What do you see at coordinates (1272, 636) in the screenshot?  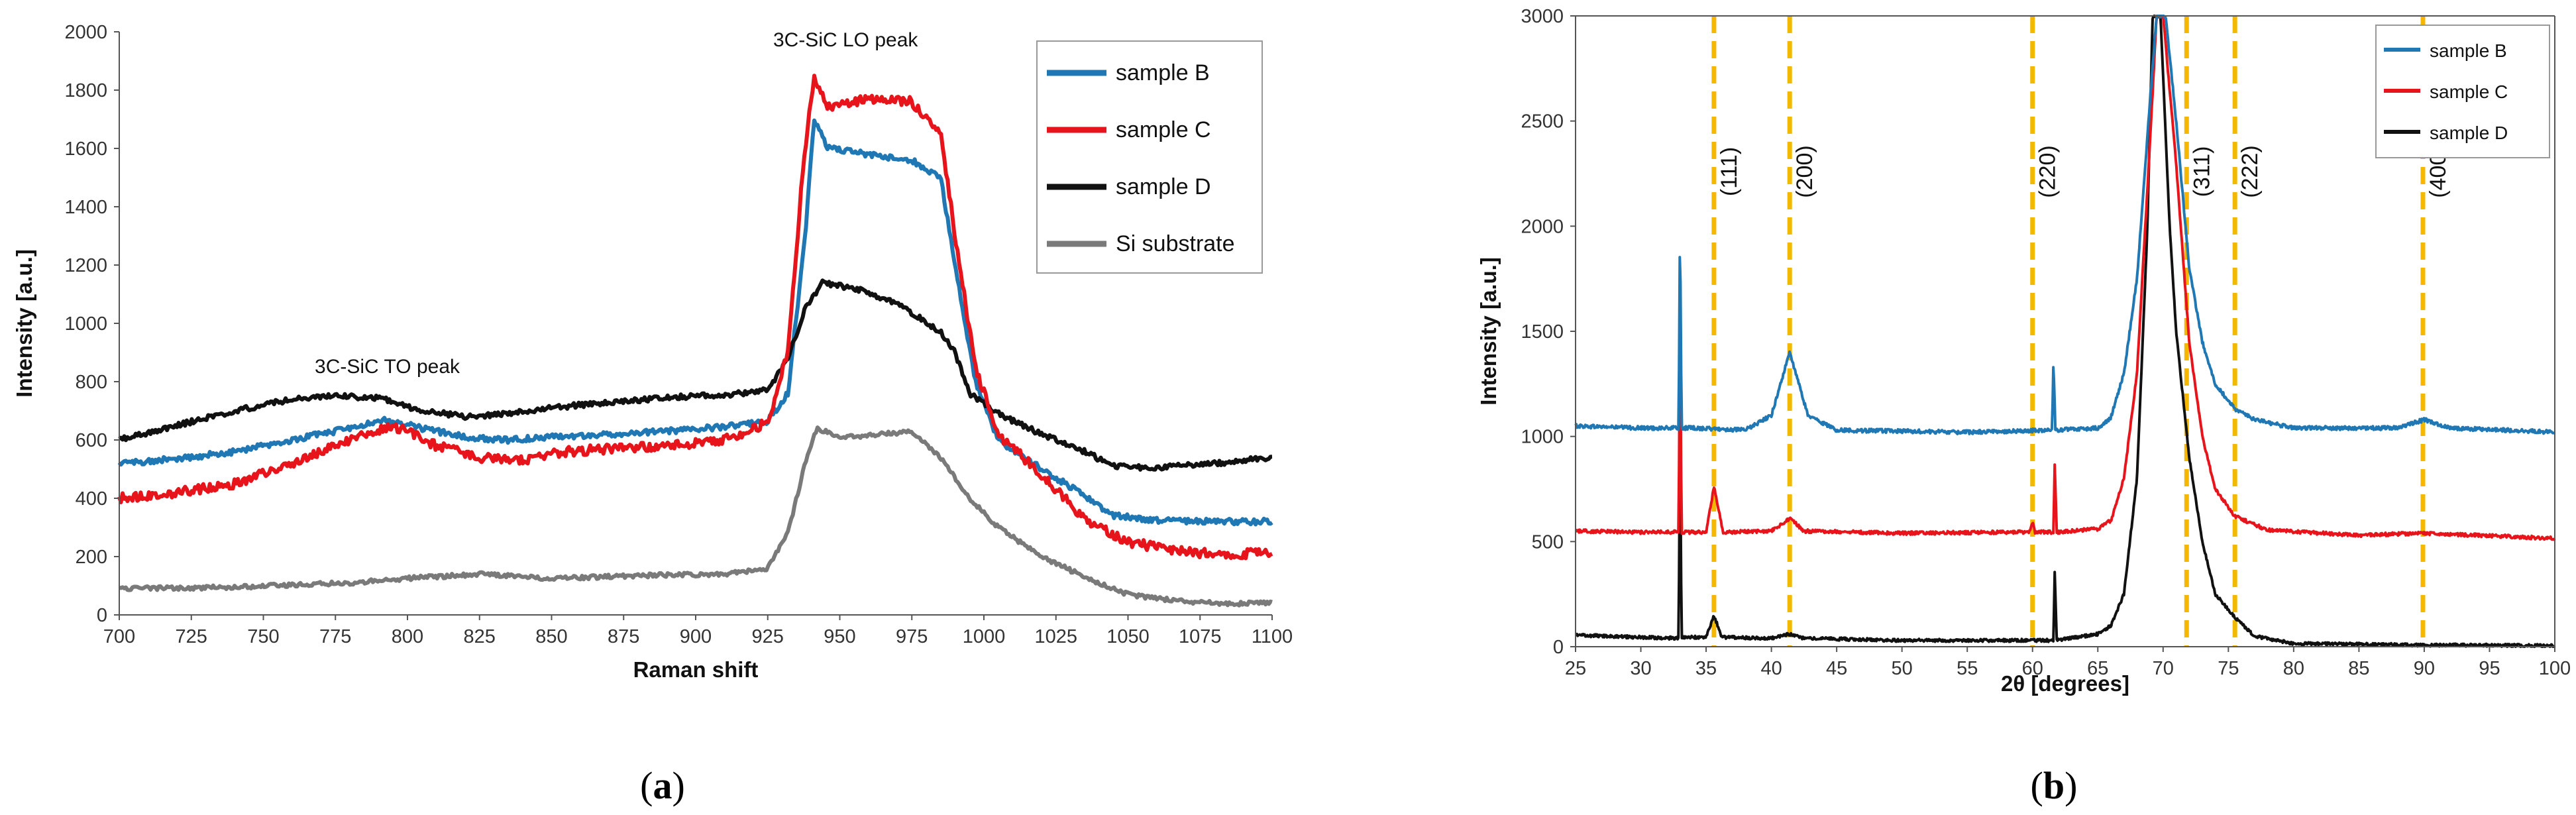 I see `x-tick-label: 1100` at bounding box center [1272, 636].